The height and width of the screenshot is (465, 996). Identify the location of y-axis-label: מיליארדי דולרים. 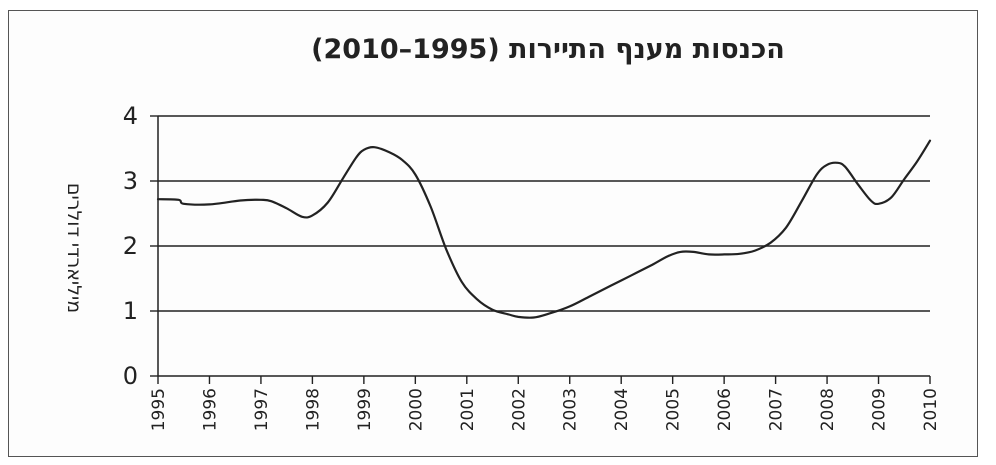
(74, 248).